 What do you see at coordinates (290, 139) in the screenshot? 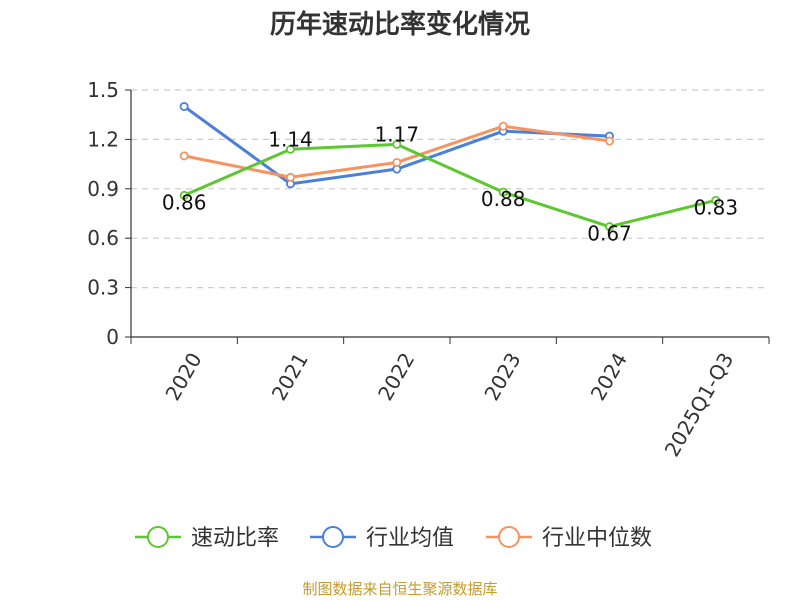
I see `data-label: 1.14` at bounding box center [290, 139].